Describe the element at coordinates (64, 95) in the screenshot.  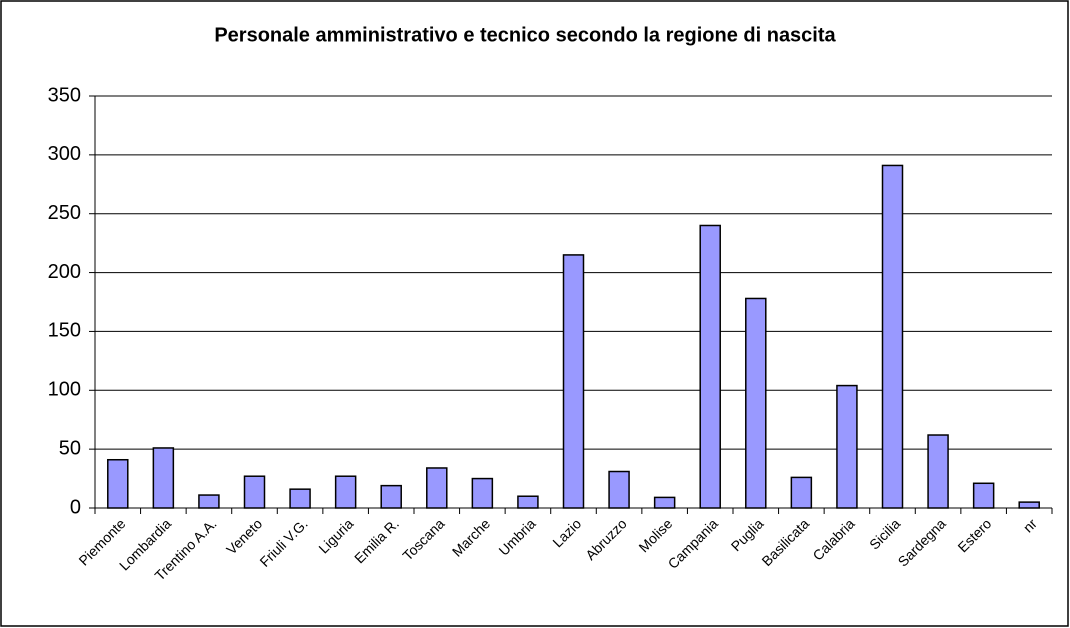
I see `y-tick-label: 350` at that location.